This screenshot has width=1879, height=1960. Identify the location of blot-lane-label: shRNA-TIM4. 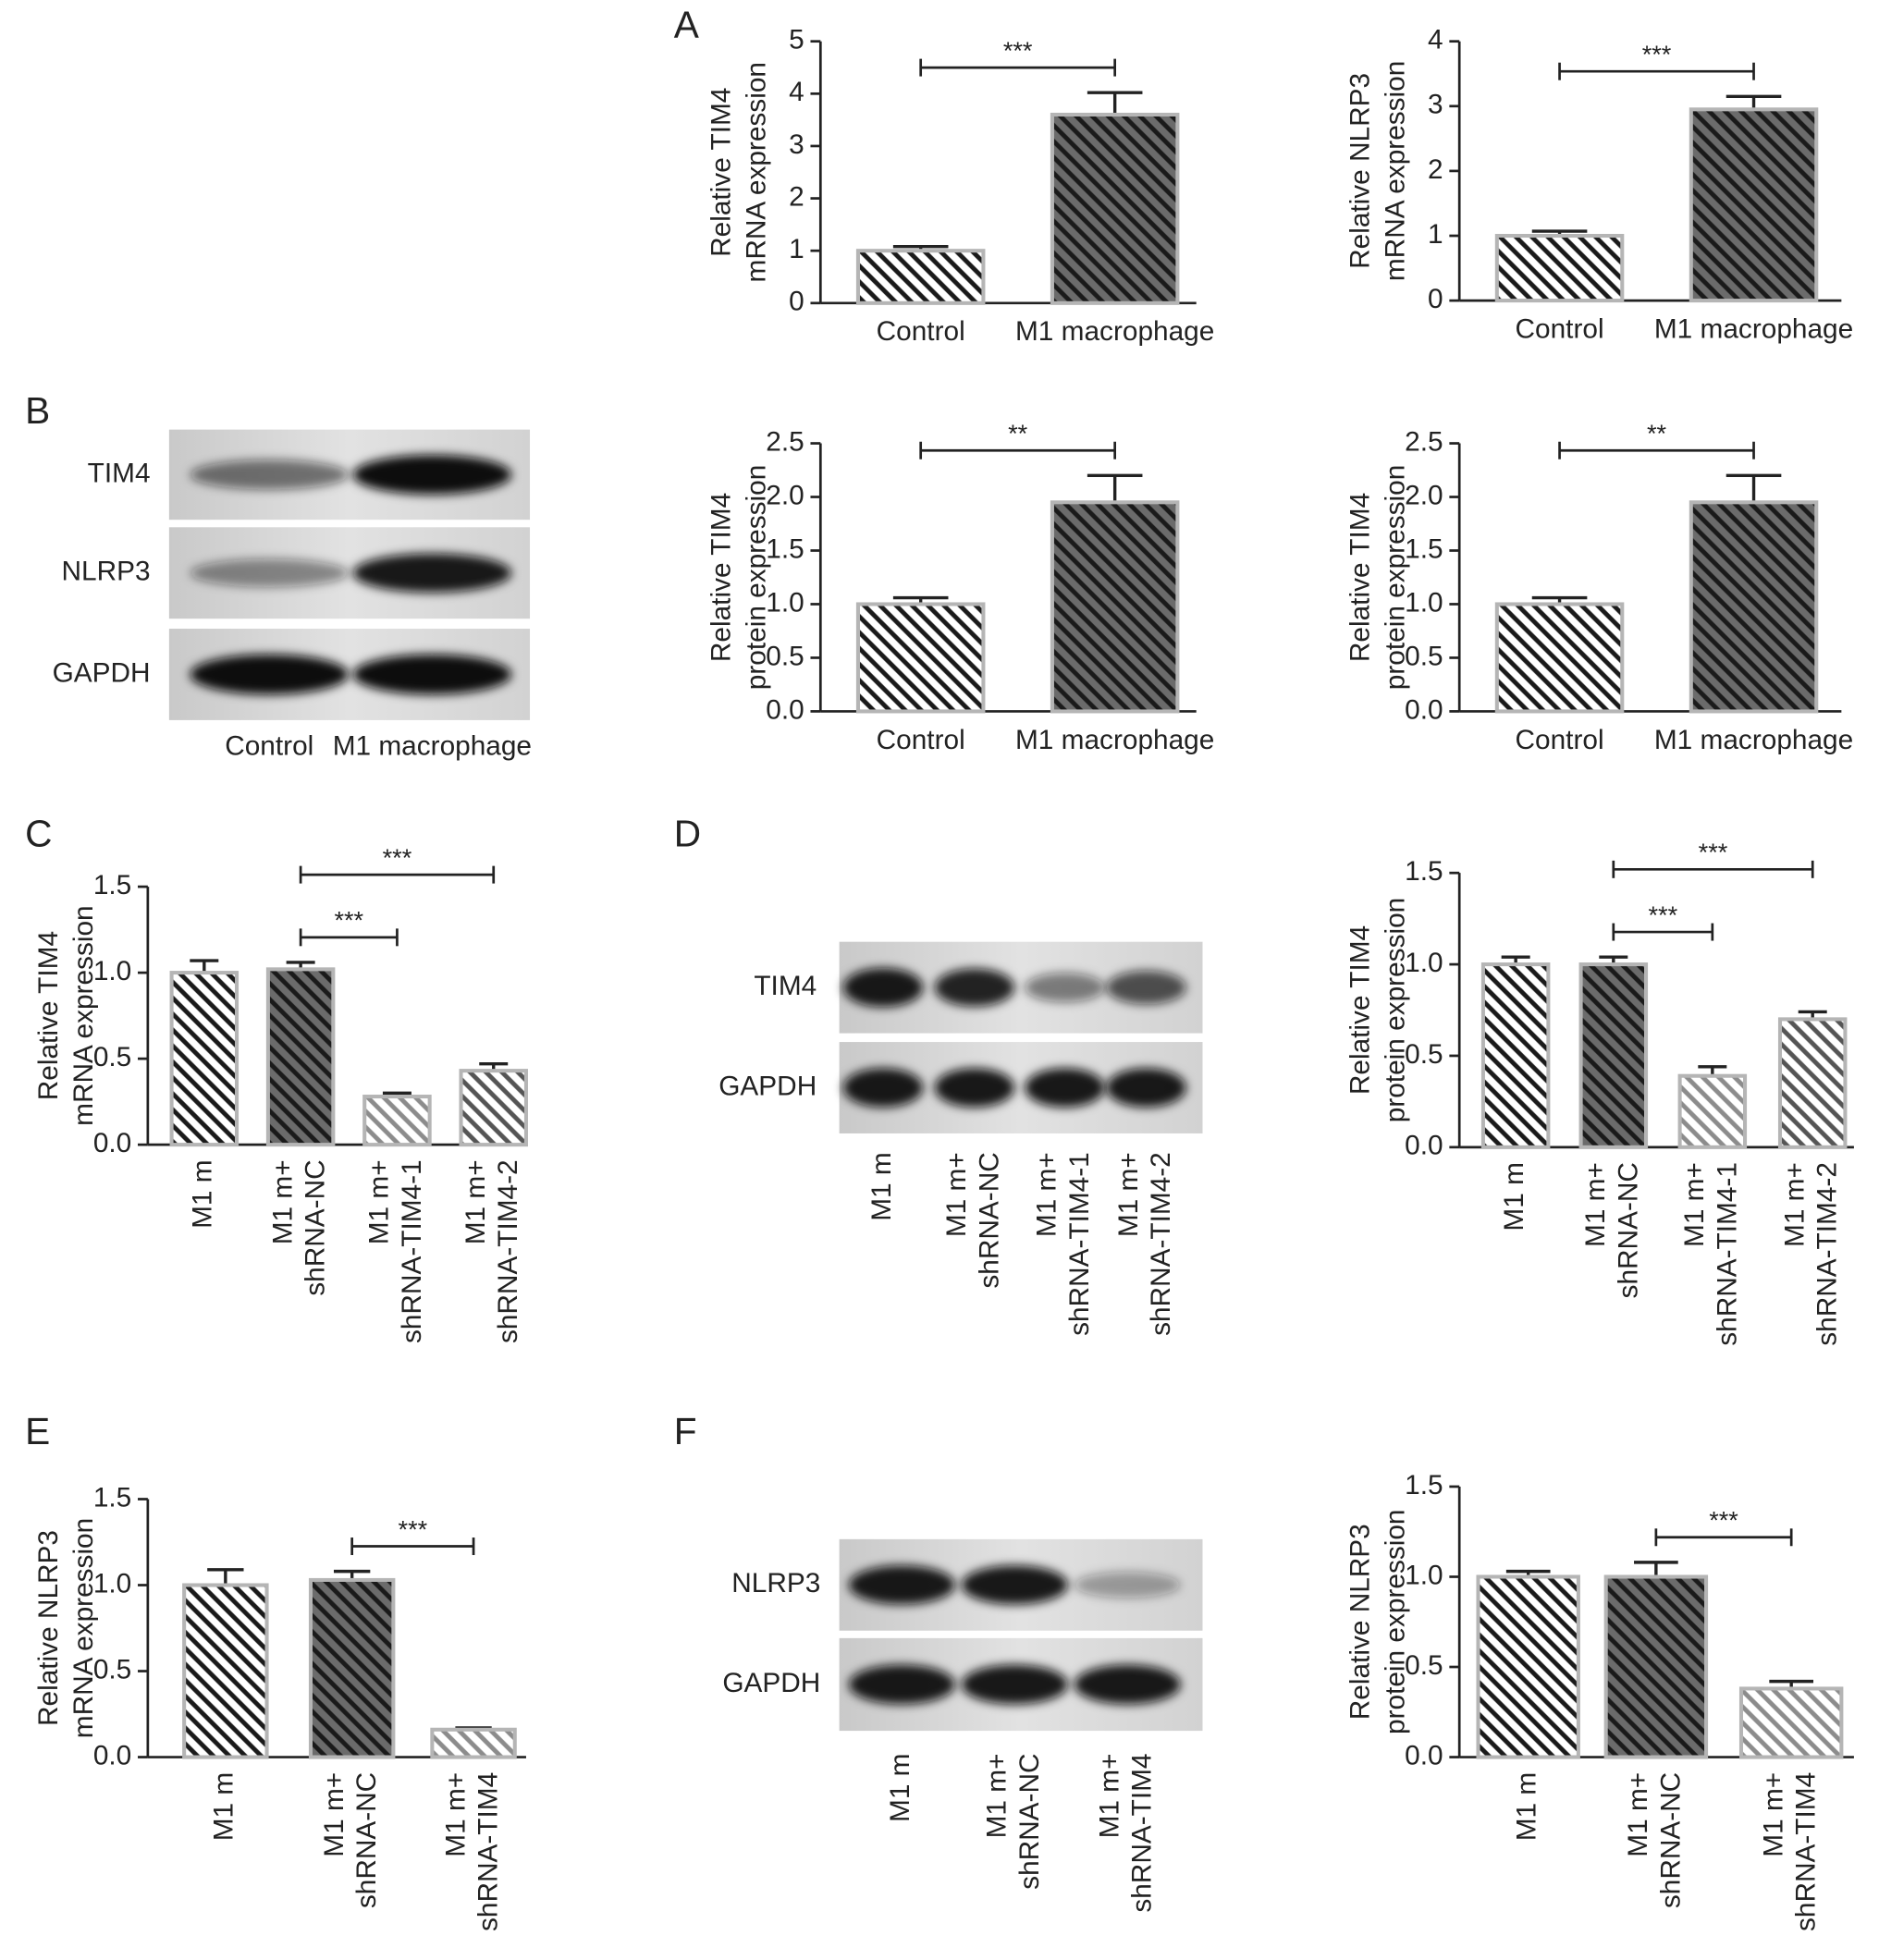
(1142, 1833).